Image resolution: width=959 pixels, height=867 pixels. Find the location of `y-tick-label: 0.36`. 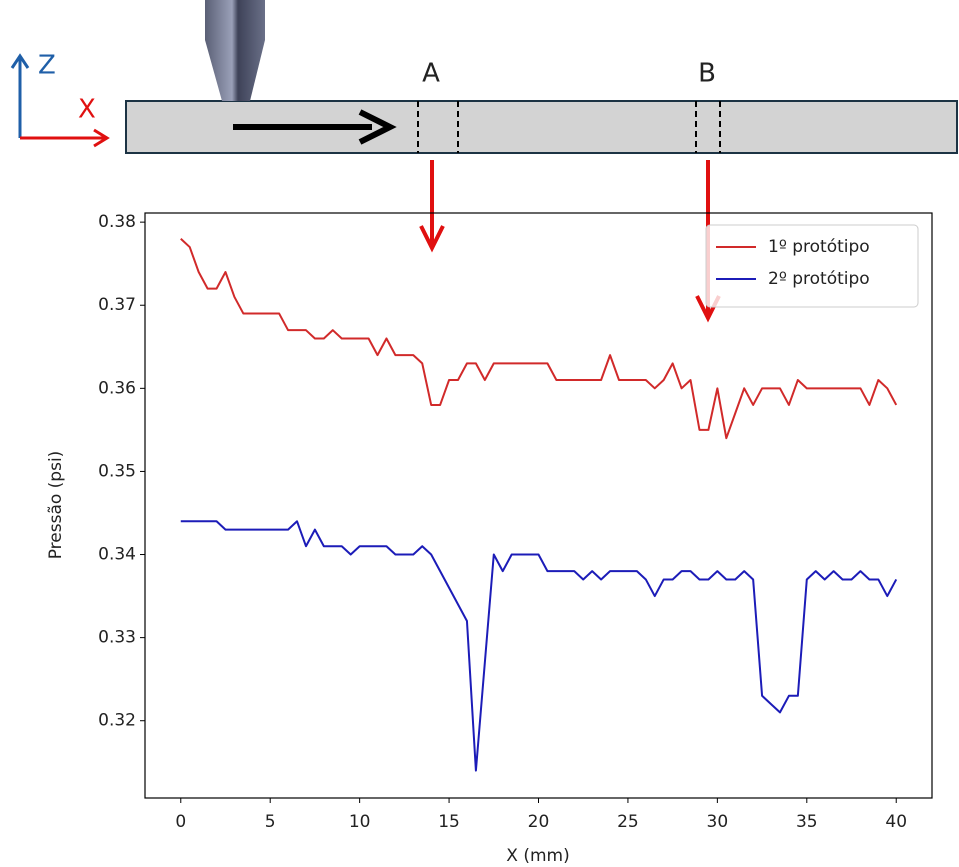

y-tick-label: 0.36 is located at coordinates (117, 388).